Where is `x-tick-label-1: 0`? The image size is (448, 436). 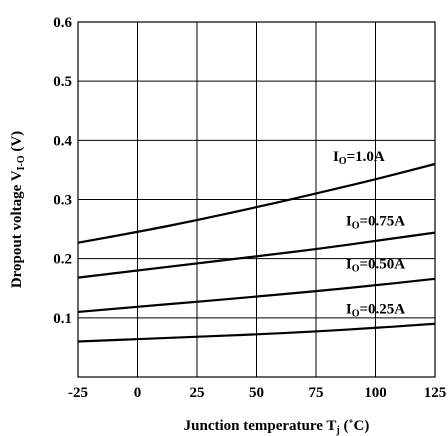
x-tick-label-1: 0 is located at coordinates (138, 393).